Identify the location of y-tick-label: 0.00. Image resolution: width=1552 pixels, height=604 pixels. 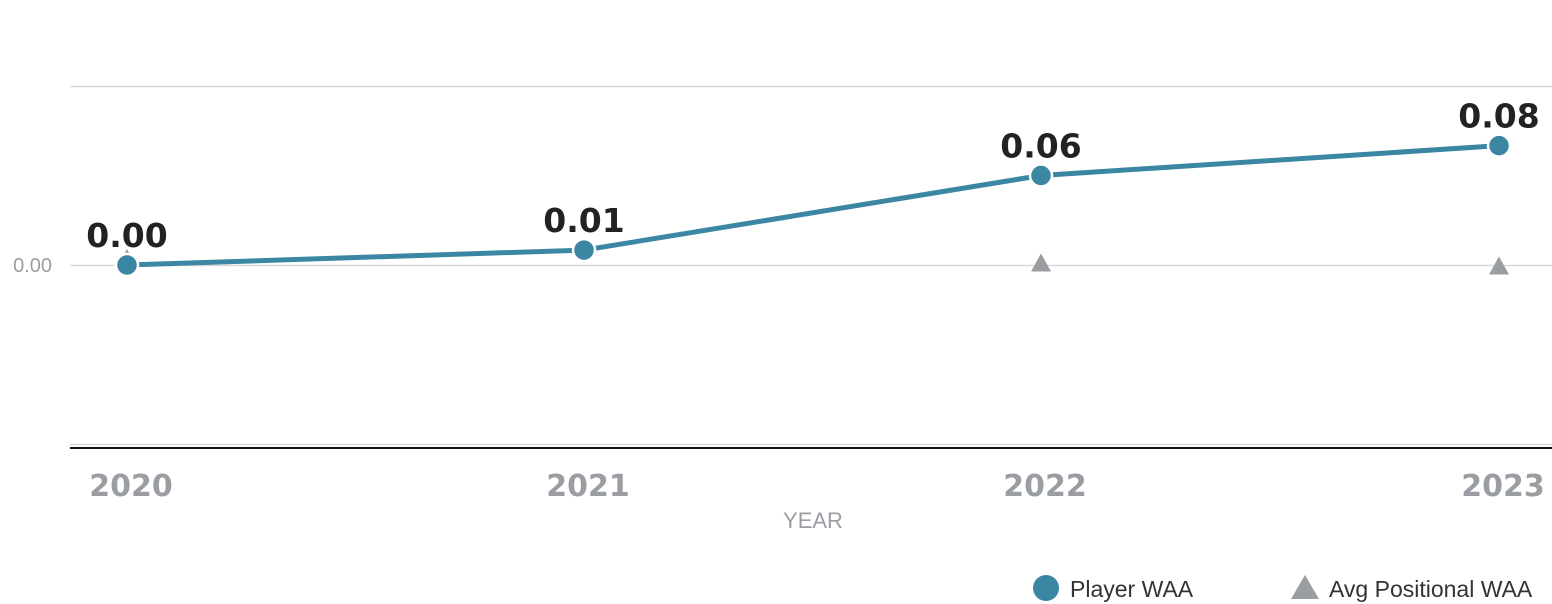
(32, 266).